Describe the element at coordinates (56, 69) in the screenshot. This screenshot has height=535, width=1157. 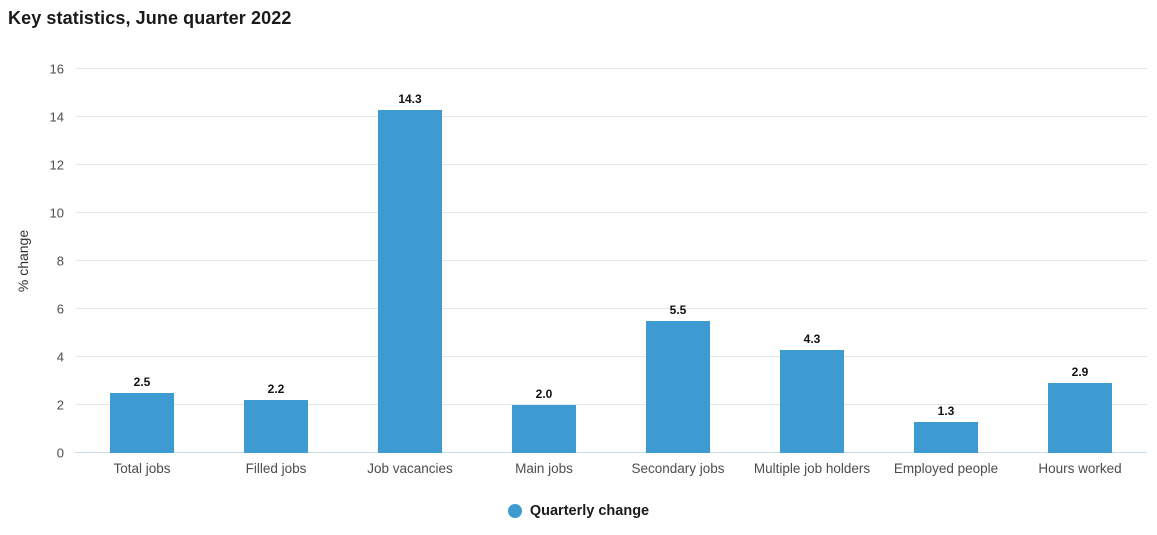
I see `y-tick-label: 16` at that location.